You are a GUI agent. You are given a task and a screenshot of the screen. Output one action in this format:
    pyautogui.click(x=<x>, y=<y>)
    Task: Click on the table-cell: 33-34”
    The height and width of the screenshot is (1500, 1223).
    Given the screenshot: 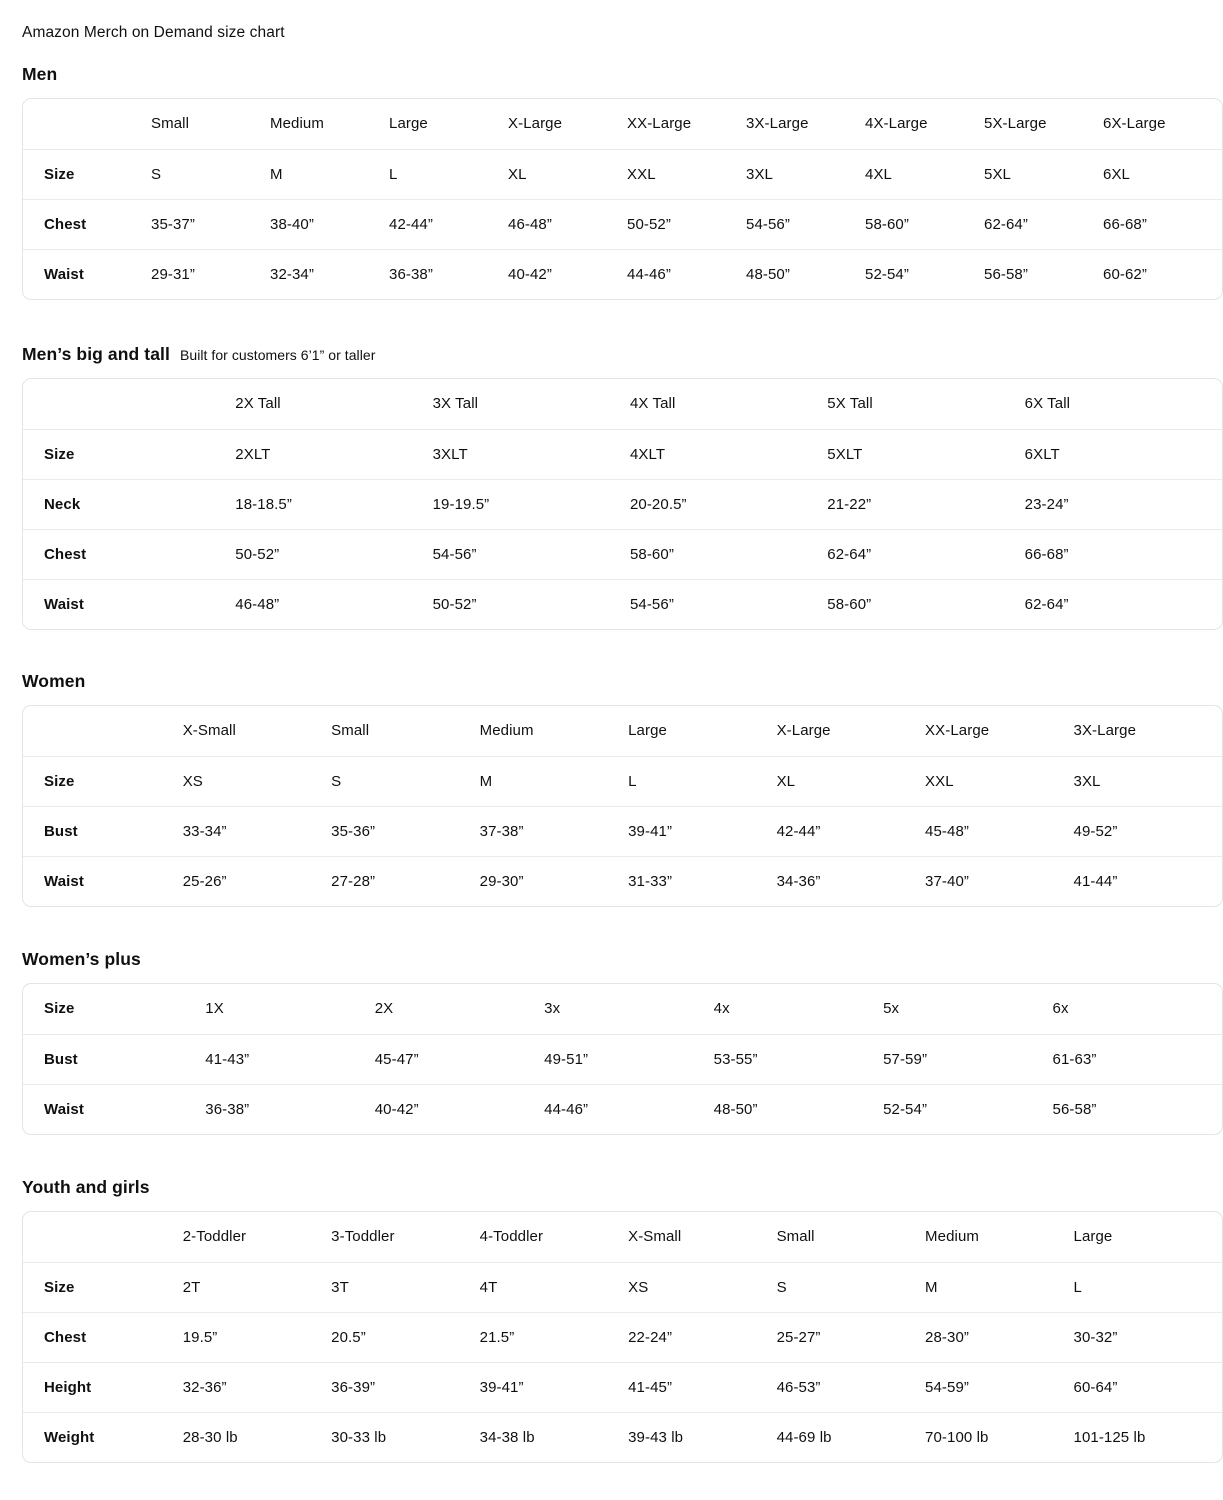 What is the action you would take?
    pyautogui.click(x=257, y=830)
    